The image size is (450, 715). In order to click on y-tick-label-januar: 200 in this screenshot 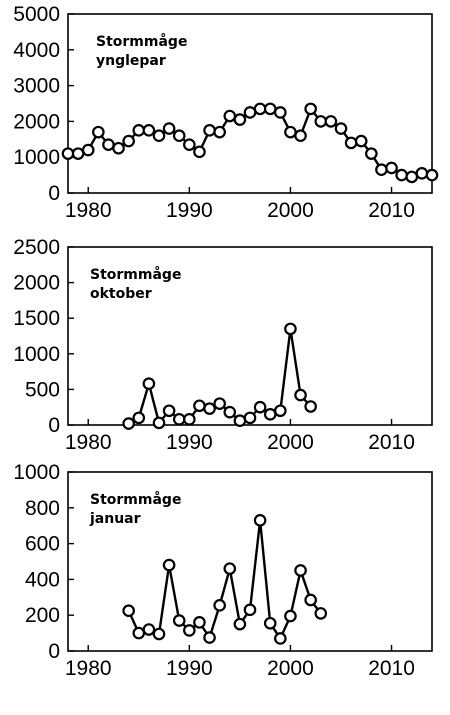, I will do `click(42, 615)`.